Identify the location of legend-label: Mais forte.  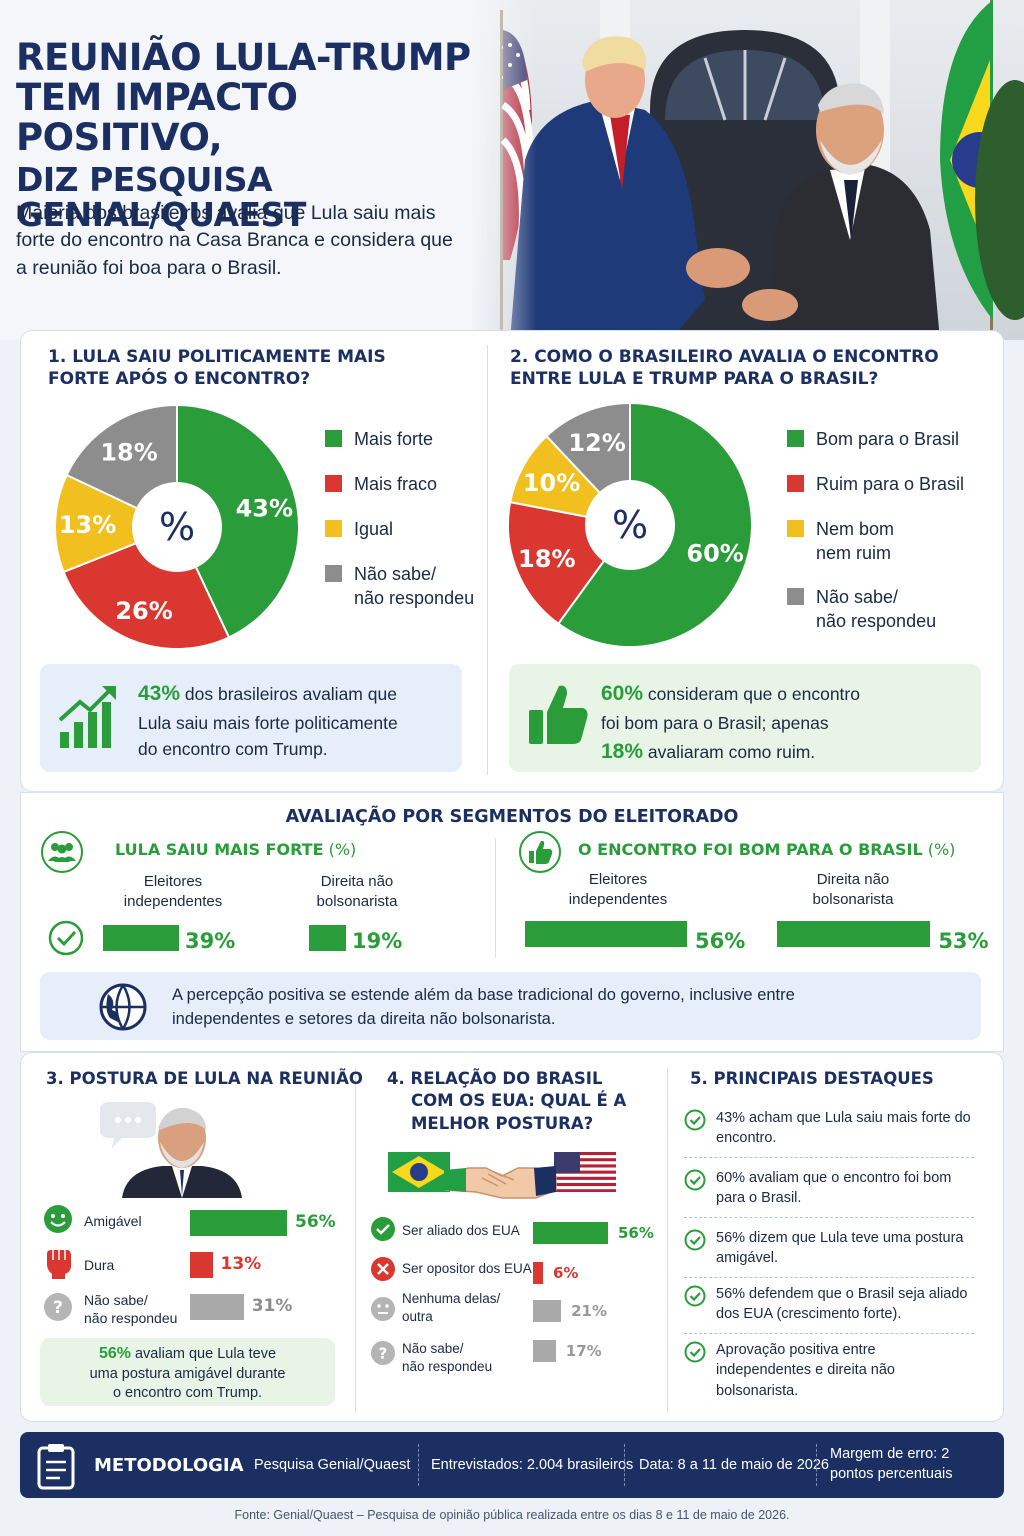
(394, 439).